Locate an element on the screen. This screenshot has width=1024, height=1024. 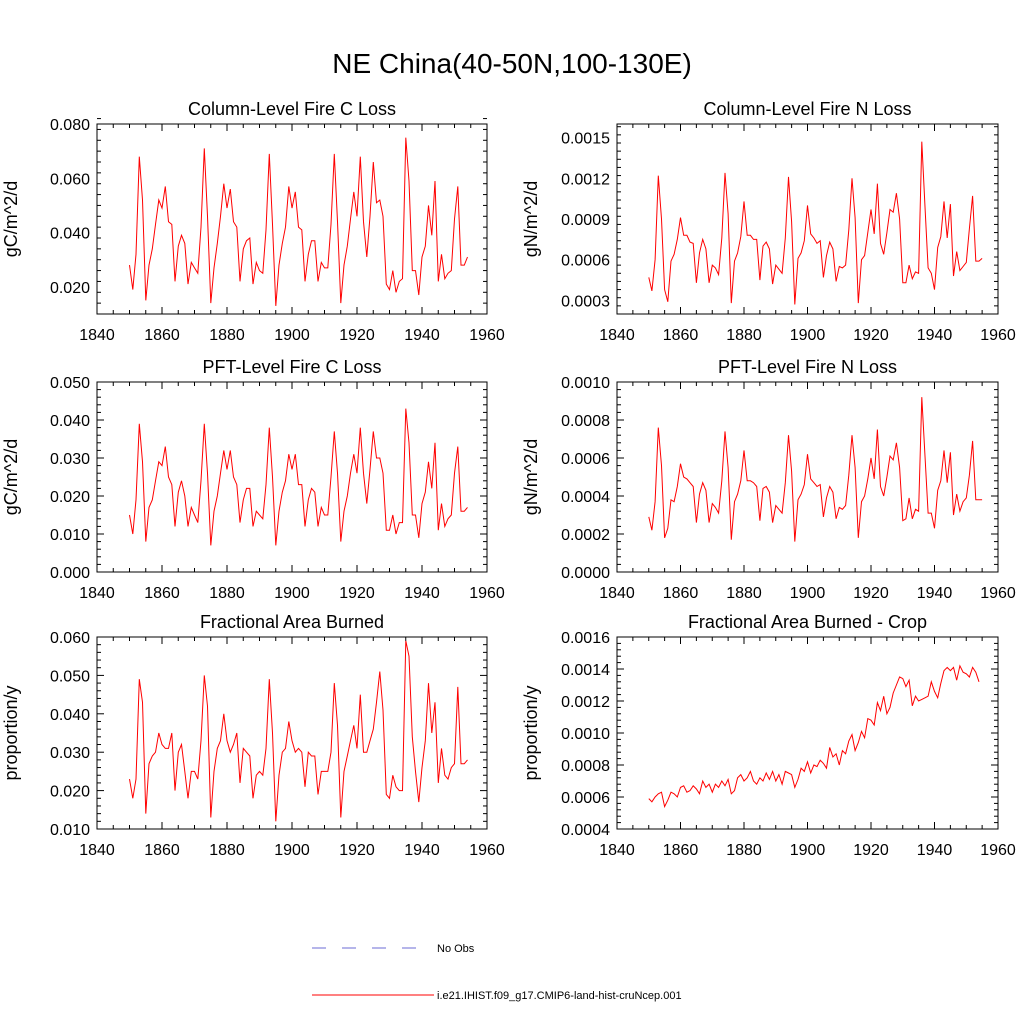
legend-no-obs-label: No Obs is located at coordinates (456, 949).